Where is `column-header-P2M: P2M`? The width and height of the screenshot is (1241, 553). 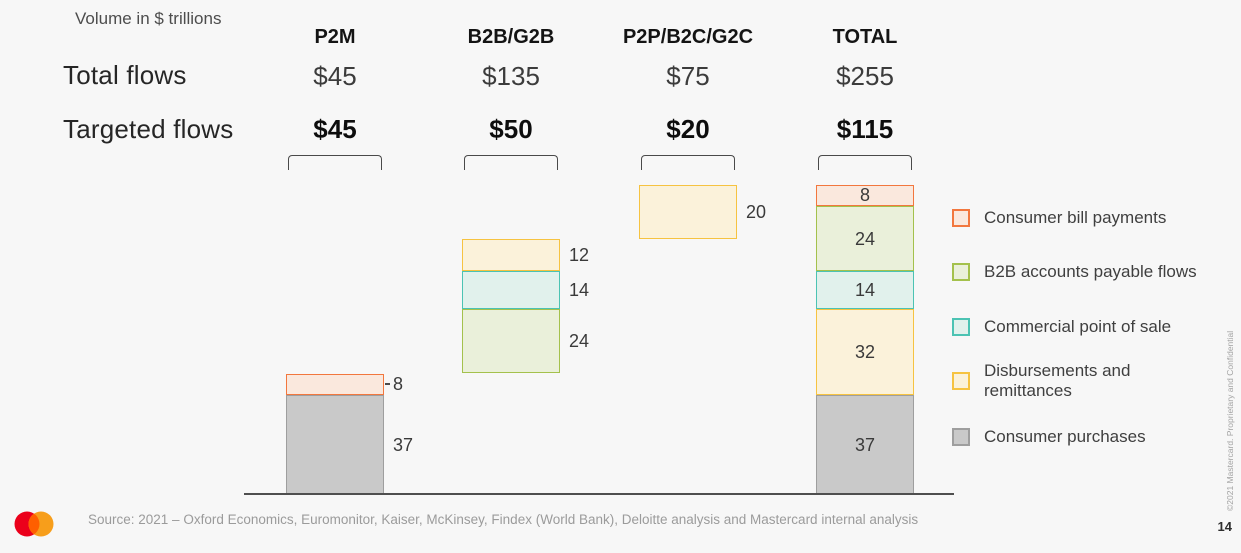
column-header-P2M: P2M is located at coordinates (335, 37).